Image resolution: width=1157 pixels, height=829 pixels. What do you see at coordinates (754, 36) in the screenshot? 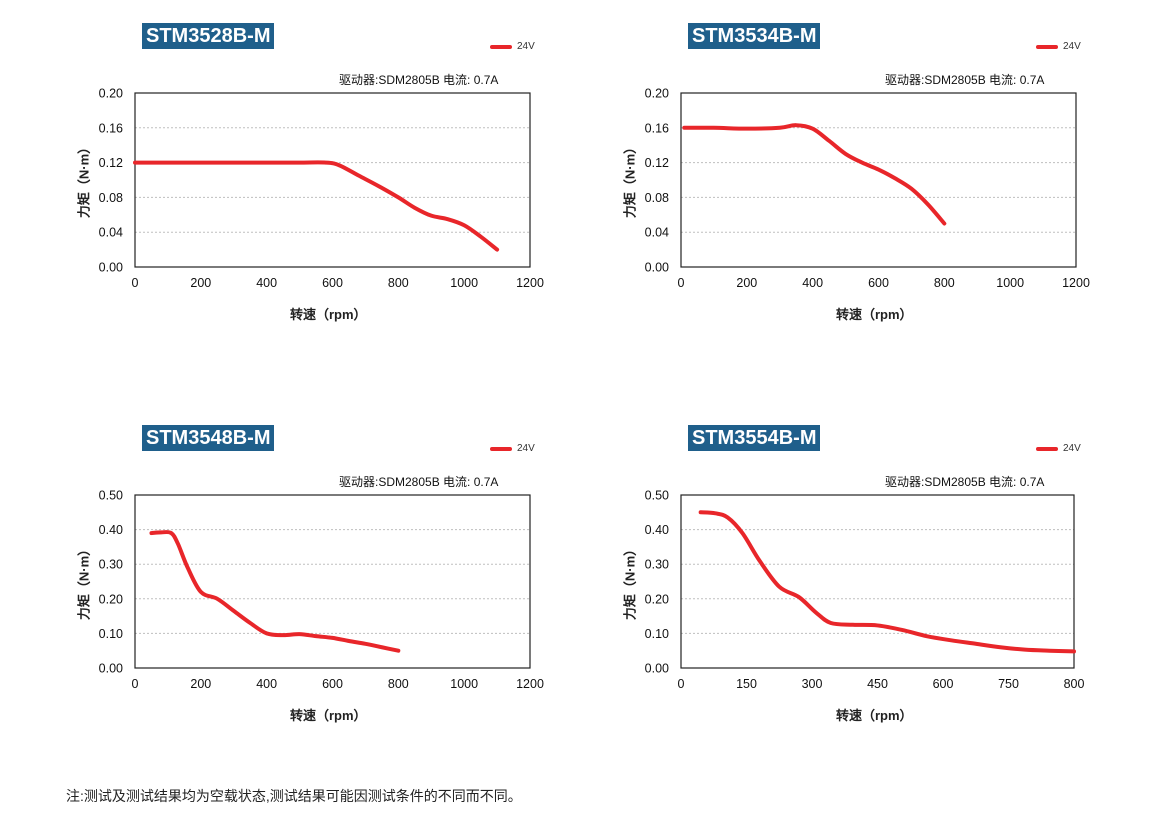
I see `chart-title: STM3534B-M` at bounding box center [754, 36].